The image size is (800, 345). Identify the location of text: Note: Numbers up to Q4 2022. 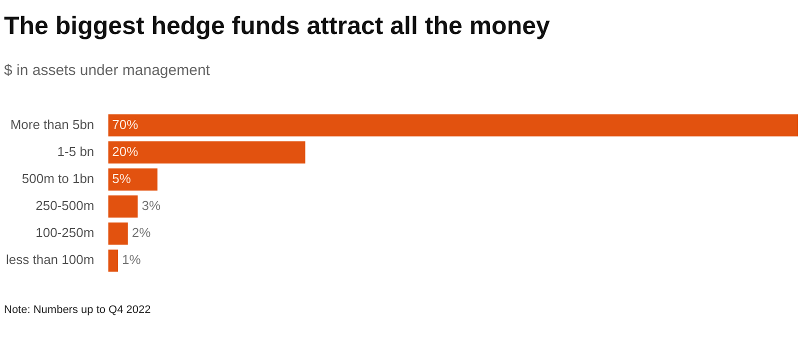
(77, 310).